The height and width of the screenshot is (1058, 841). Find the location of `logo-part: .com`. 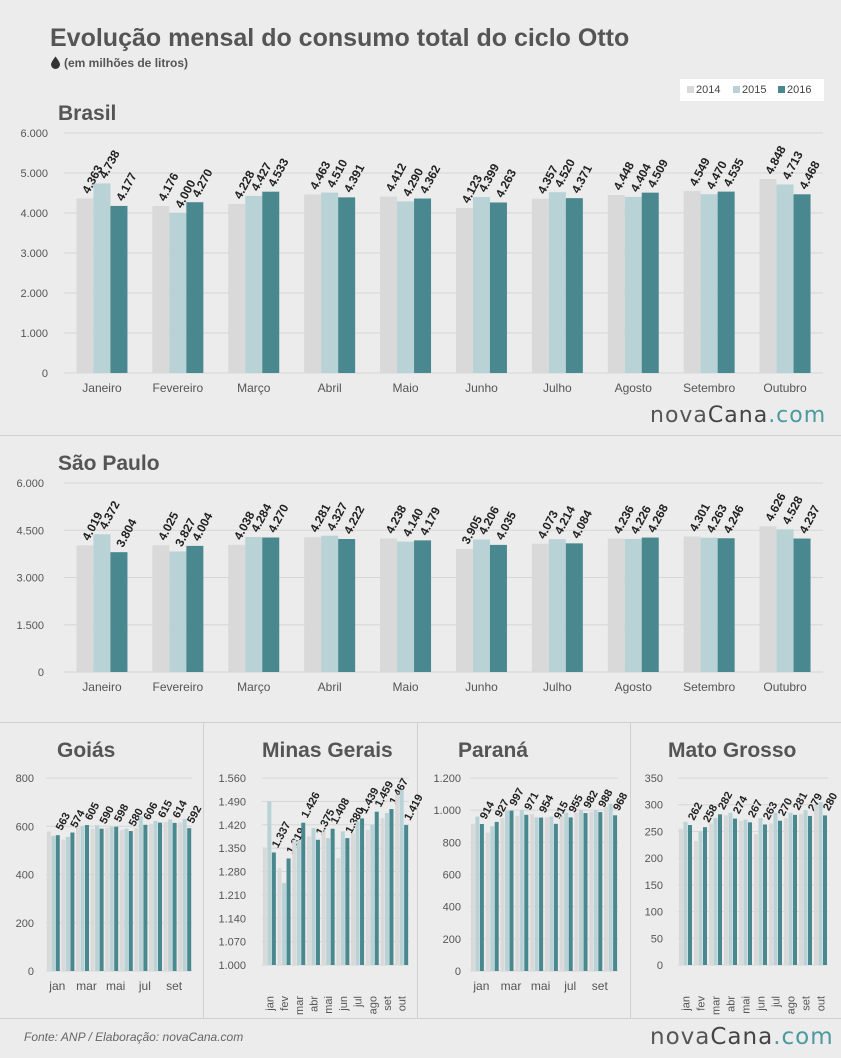

logo-part: .com is located at coordinates (803, 1037).